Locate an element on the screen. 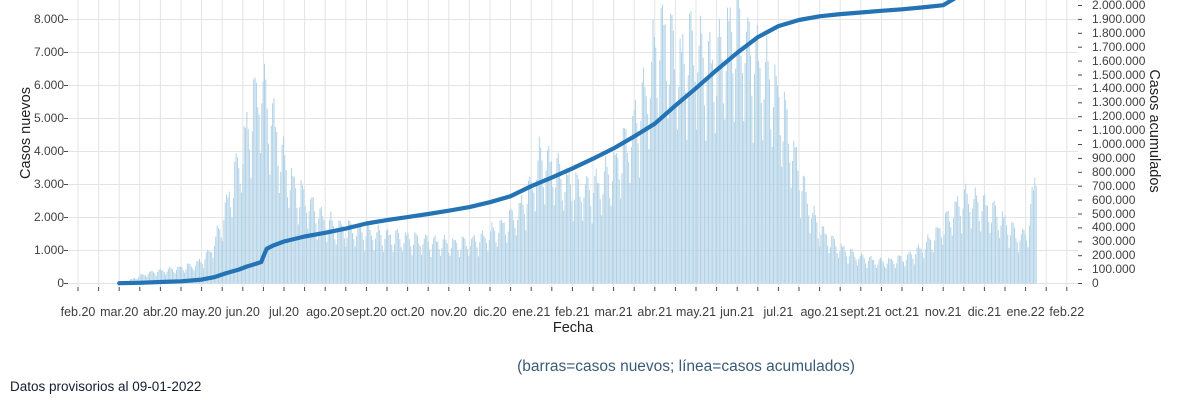  x-tick-label: mar.21 is located at coordinates (613, 312).